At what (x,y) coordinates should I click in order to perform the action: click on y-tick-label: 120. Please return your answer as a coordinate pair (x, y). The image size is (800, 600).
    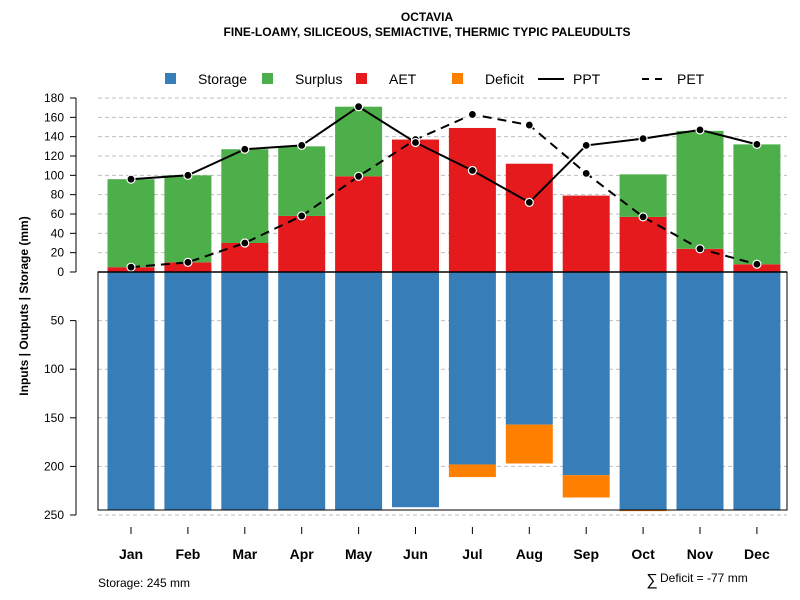
    Looking at the image, I should click on (54, 156).